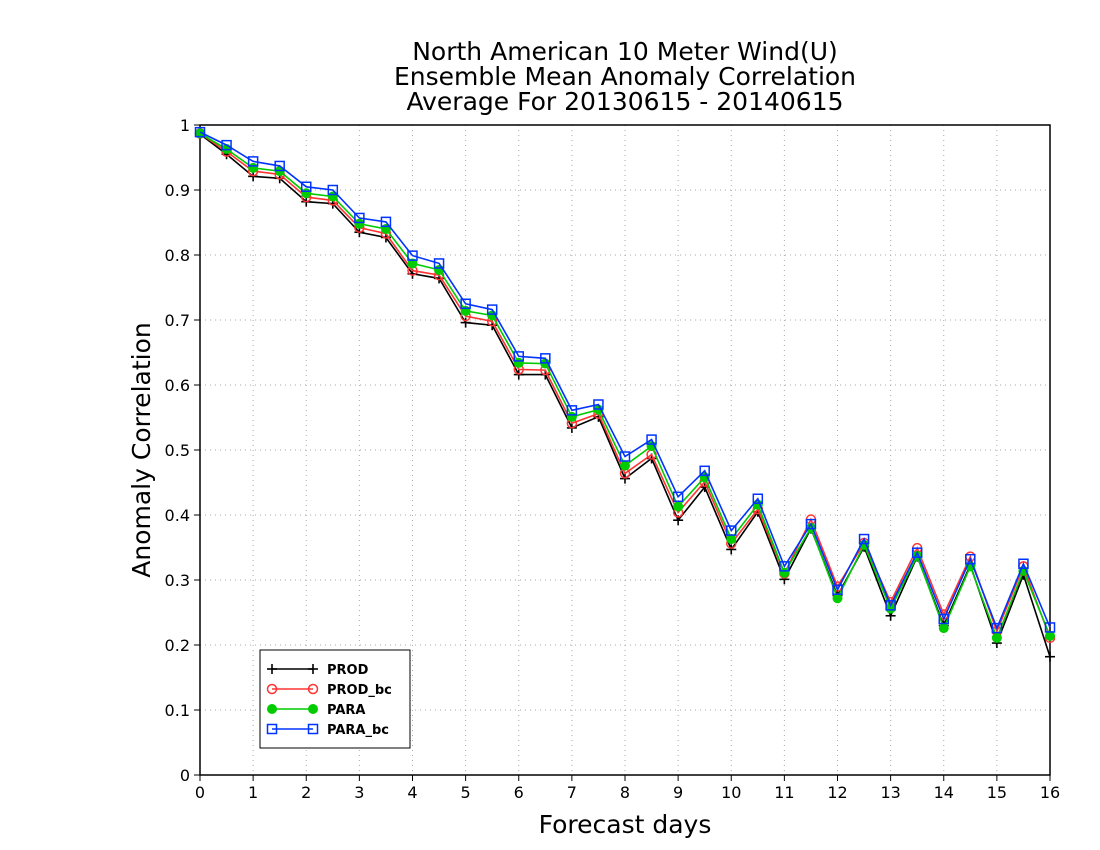  What do you see at coordinates (837, 792) in the screenshot?
I see `x-tick-label: 12` at bounding box center [837, 792].